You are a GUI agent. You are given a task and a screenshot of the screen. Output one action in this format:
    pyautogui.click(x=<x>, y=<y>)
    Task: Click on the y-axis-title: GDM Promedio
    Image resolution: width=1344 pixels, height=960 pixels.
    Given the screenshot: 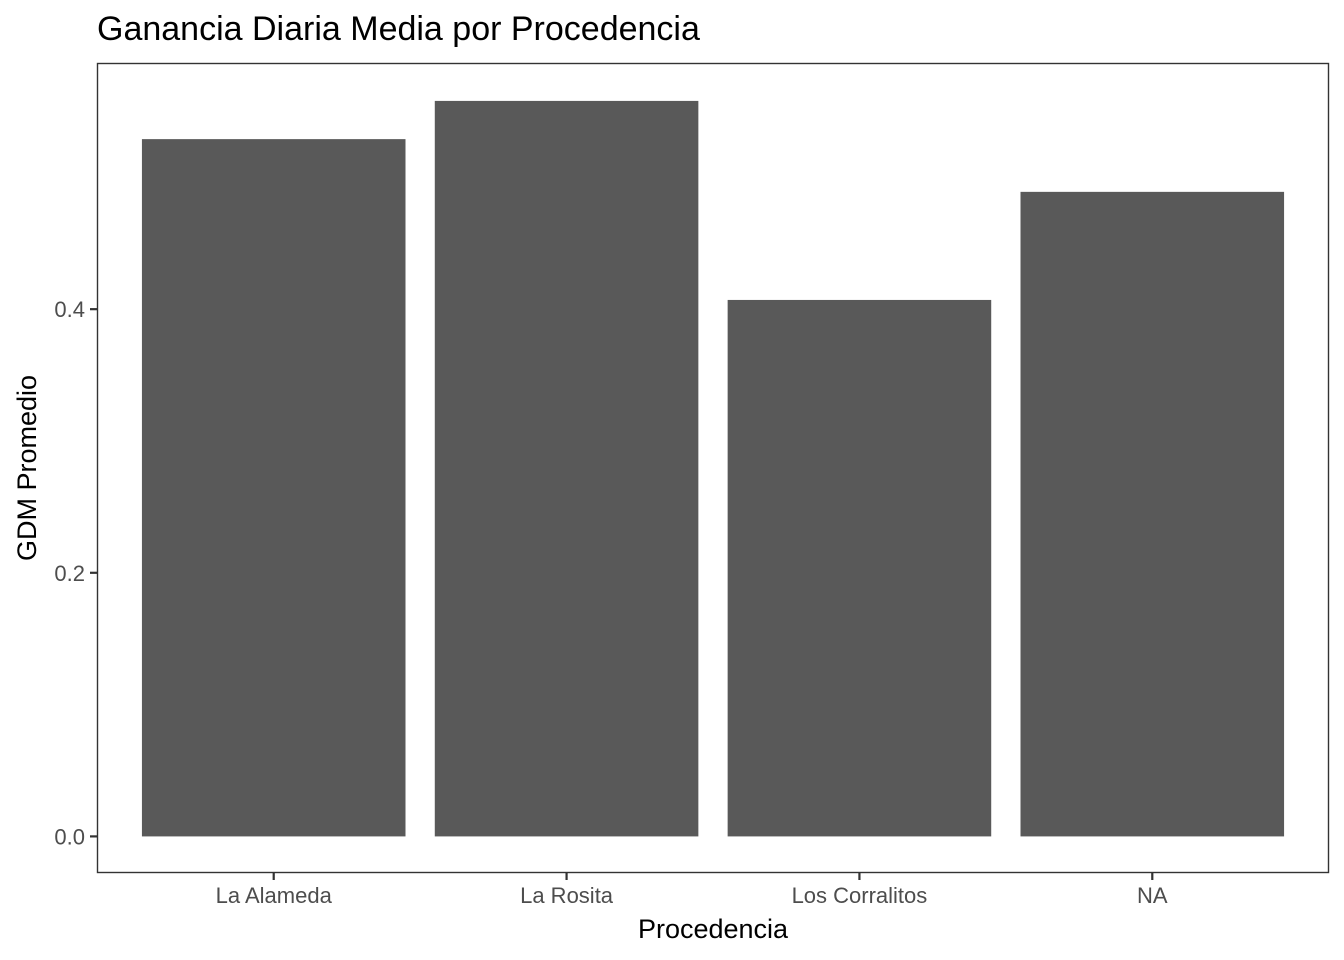 What is the action you would take?
    pyautogui.click(x=27, y=468)
    